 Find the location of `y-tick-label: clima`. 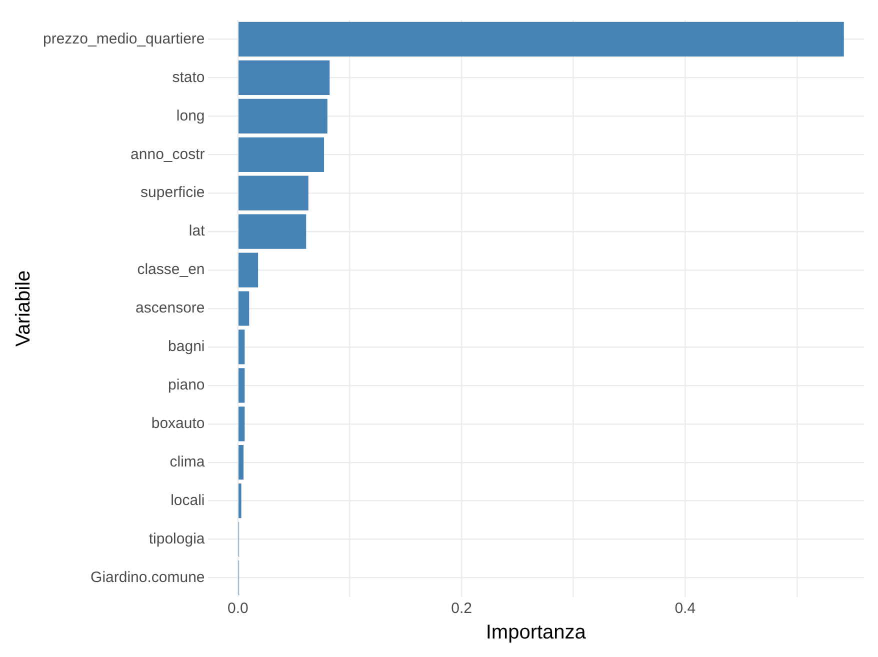

y-tick-label: clima is located at coordinates (188, 462).